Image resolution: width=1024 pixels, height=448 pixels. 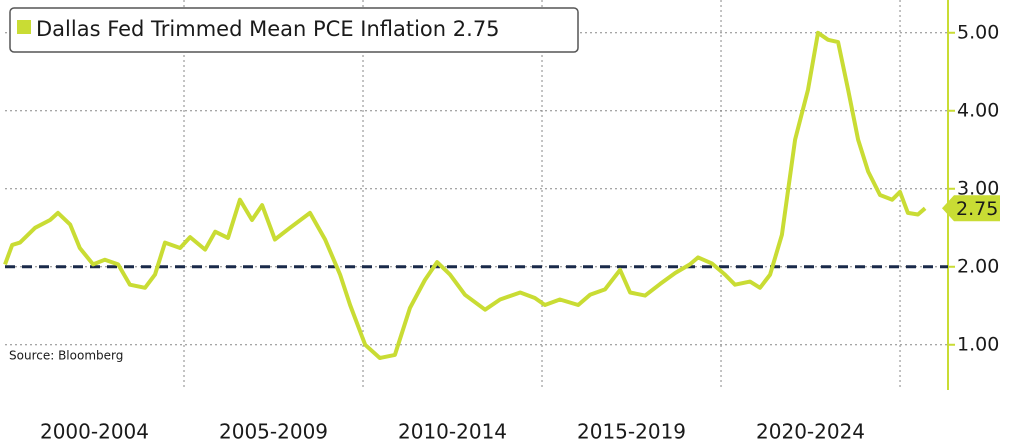 What do you see at coordinates (810, 432) in the screenshot?
I see `x-period-label: 2020-2024` at bounding box center [810, 432].